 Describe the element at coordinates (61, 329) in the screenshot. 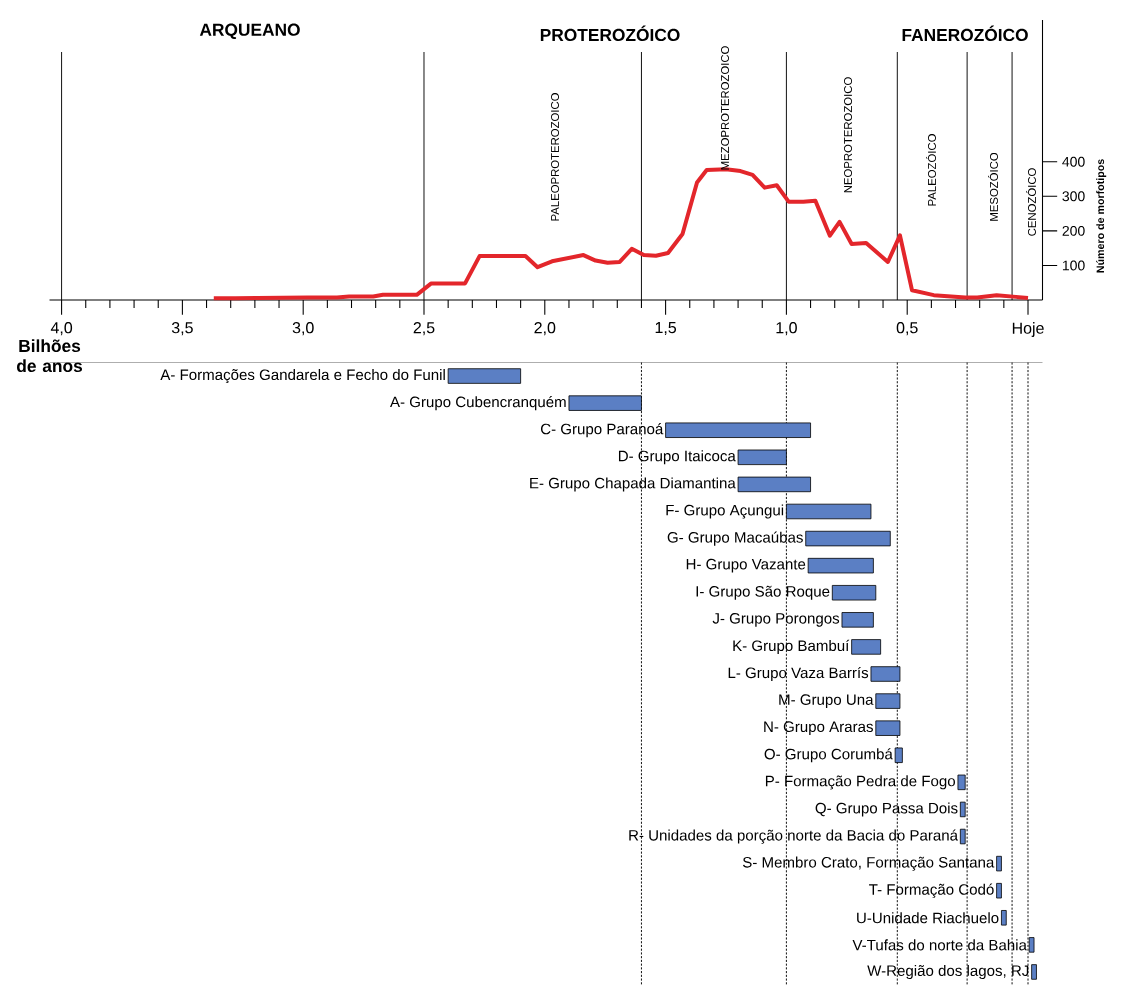

I see `x-tick-label: 4,0` at that location.